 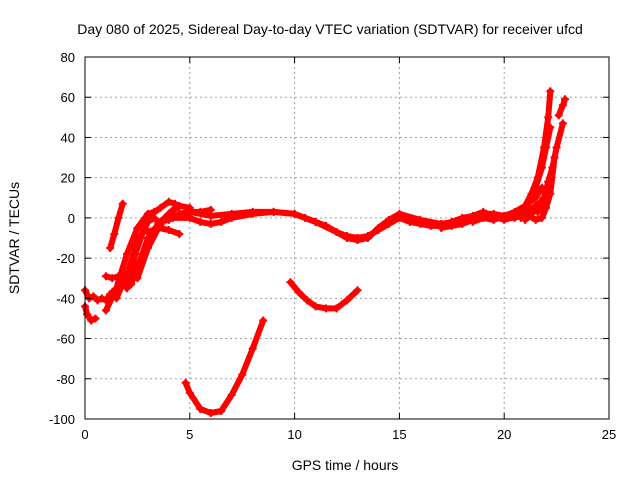 I want to click on x-tick-label: 5, so click(x=189, y=434).